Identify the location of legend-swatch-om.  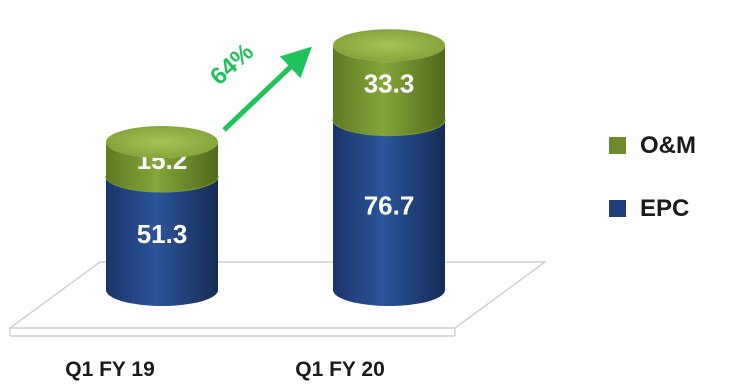
(617, 145).